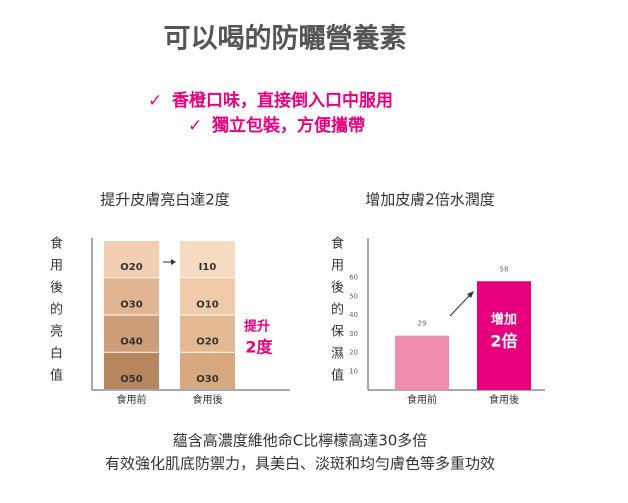  What do you see at coordinates (335, 313) in the screenshot?
I see `y-axis-label: 食用後的保濕值` at bounding box center [335, 313].